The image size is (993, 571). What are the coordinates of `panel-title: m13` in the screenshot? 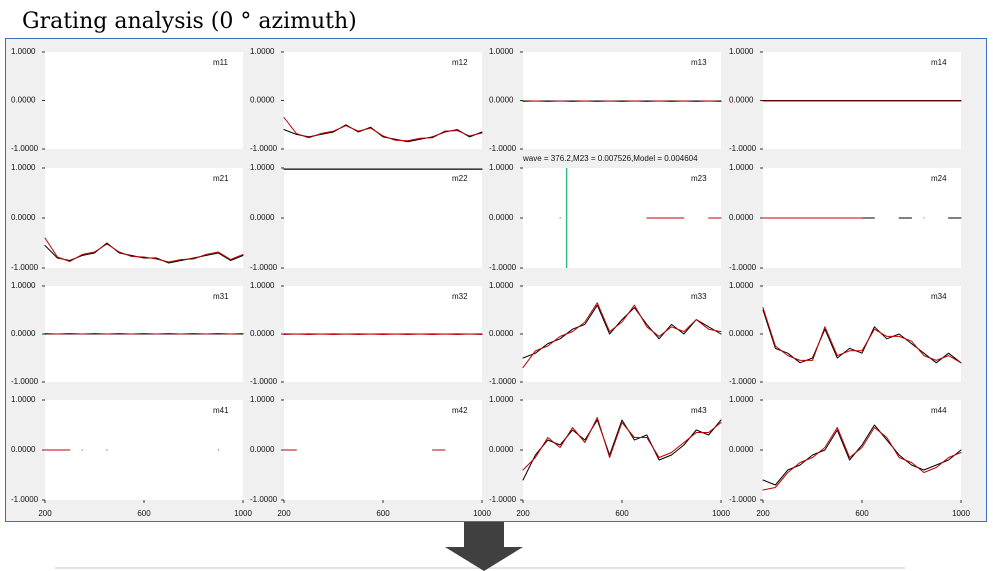 It's located at (699, 62).